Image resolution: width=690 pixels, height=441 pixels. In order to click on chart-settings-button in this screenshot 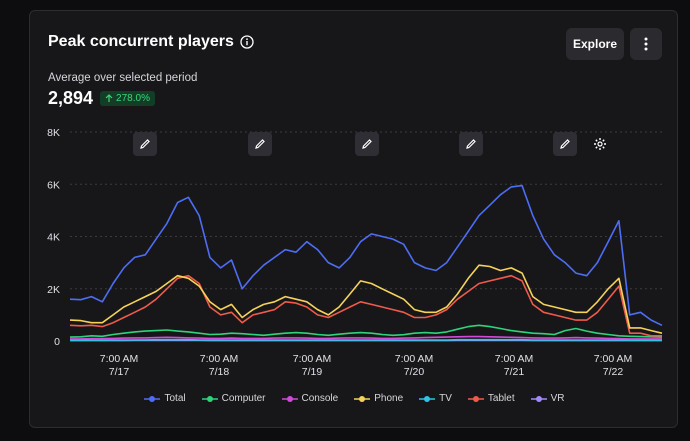, I will do `click(600, 144)`.